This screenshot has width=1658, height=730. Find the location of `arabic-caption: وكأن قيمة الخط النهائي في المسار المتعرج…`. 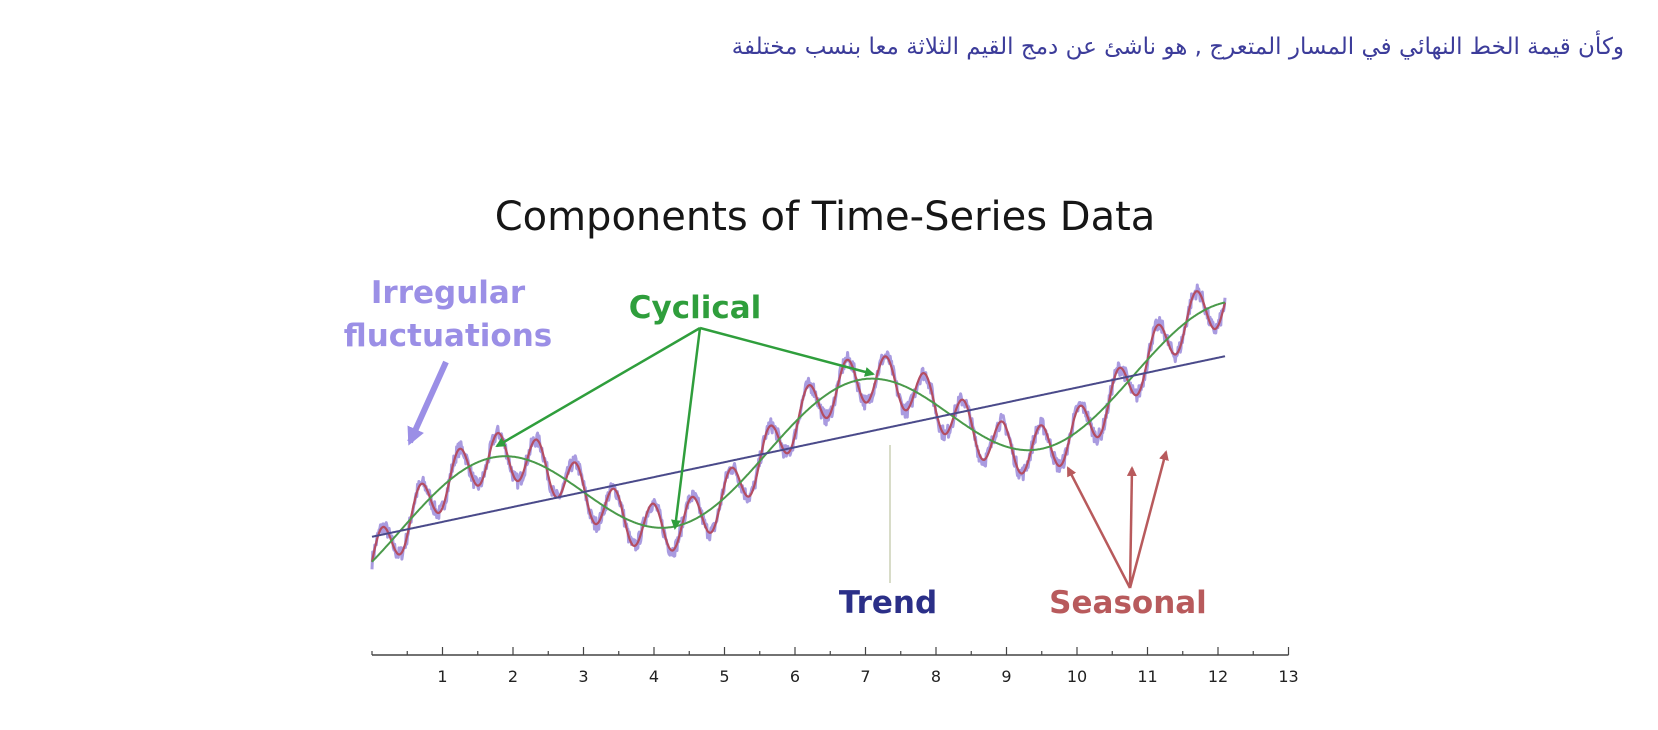

arabic-caption: وكأن قيمة الخط النهائي في المسار المتعرج… is located at coordinates (1177, 47).